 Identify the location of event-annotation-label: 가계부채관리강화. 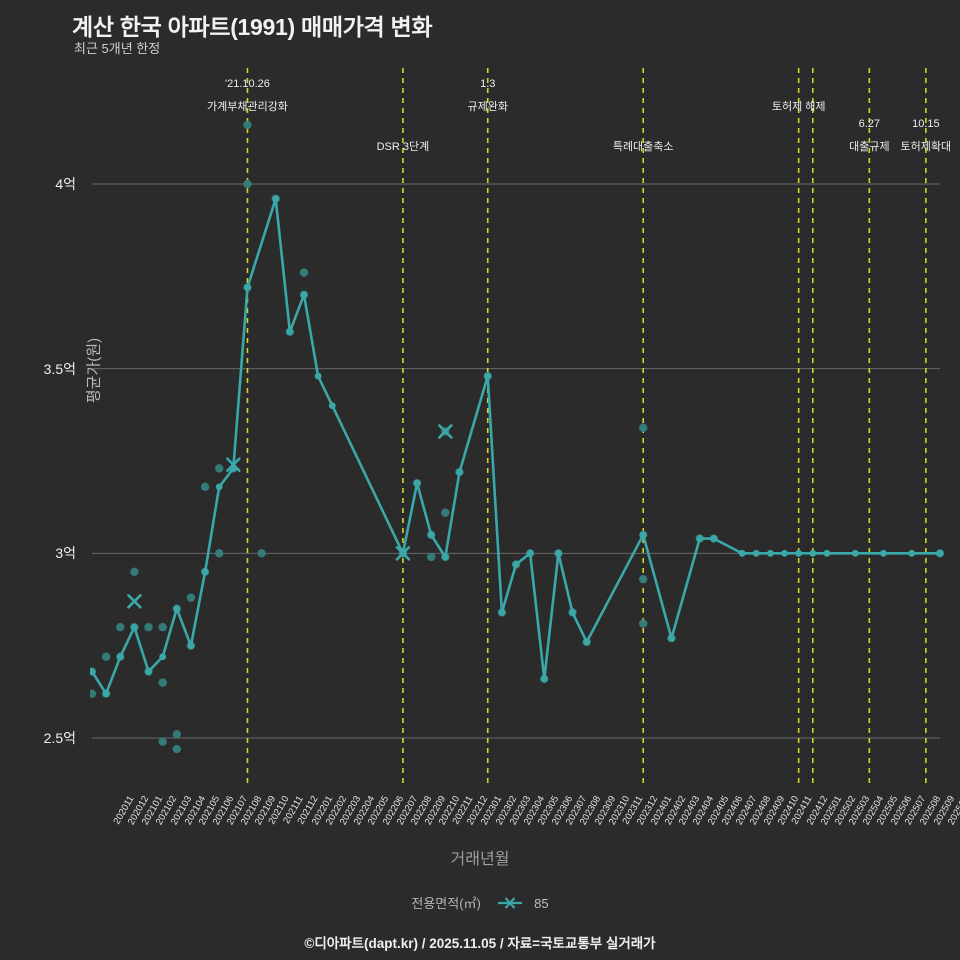
(247, 107).